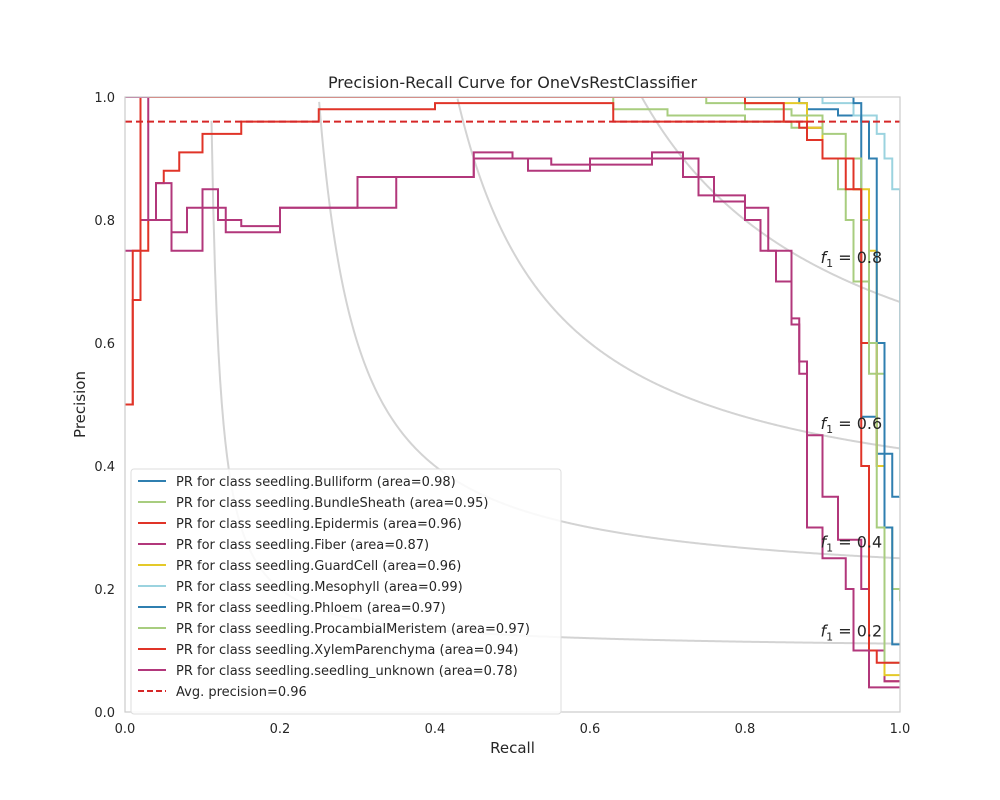  I want to click on x-tick-label: 1.0, so click(900, 729).